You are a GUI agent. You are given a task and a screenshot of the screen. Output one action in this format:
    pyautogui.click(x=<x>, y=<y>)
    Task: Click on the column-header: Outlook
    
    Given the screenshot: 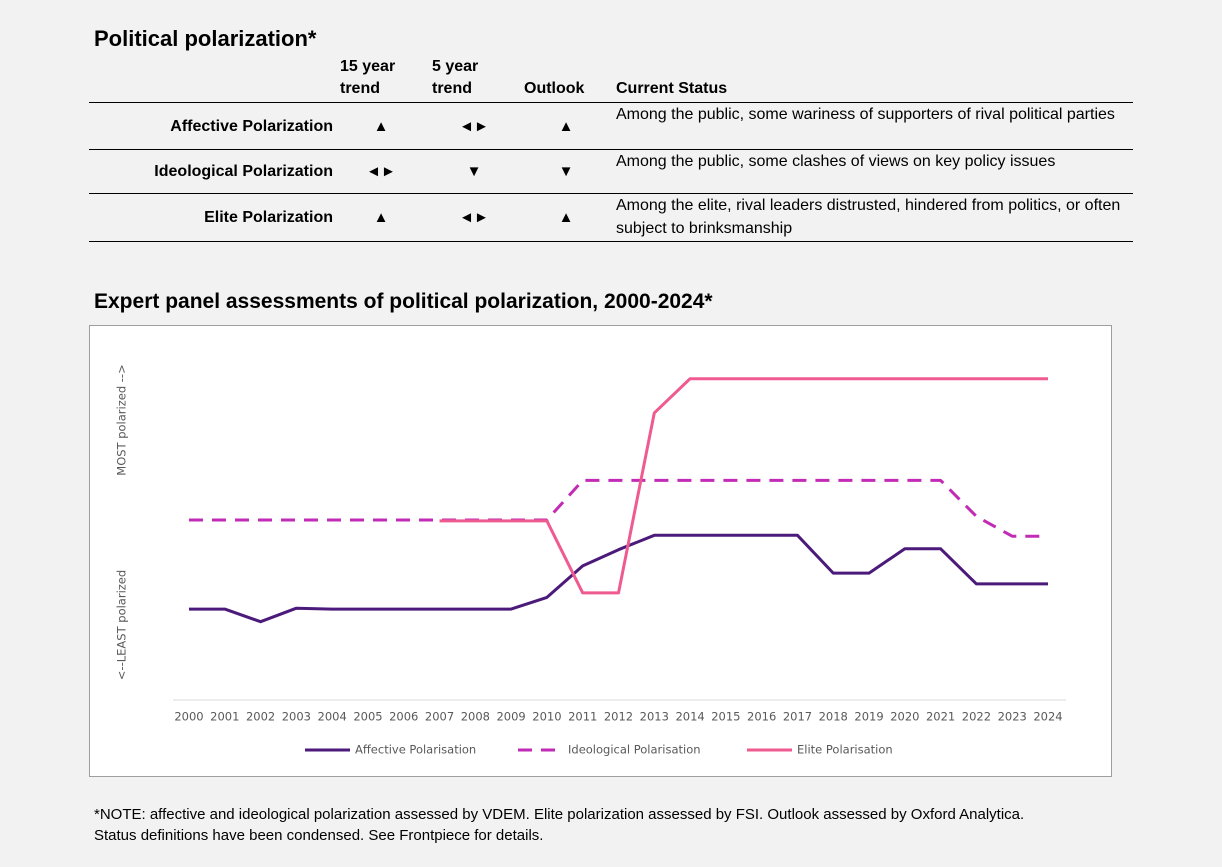 What is the action you would take?
    pyautogui.click(x=554, y=88)
    